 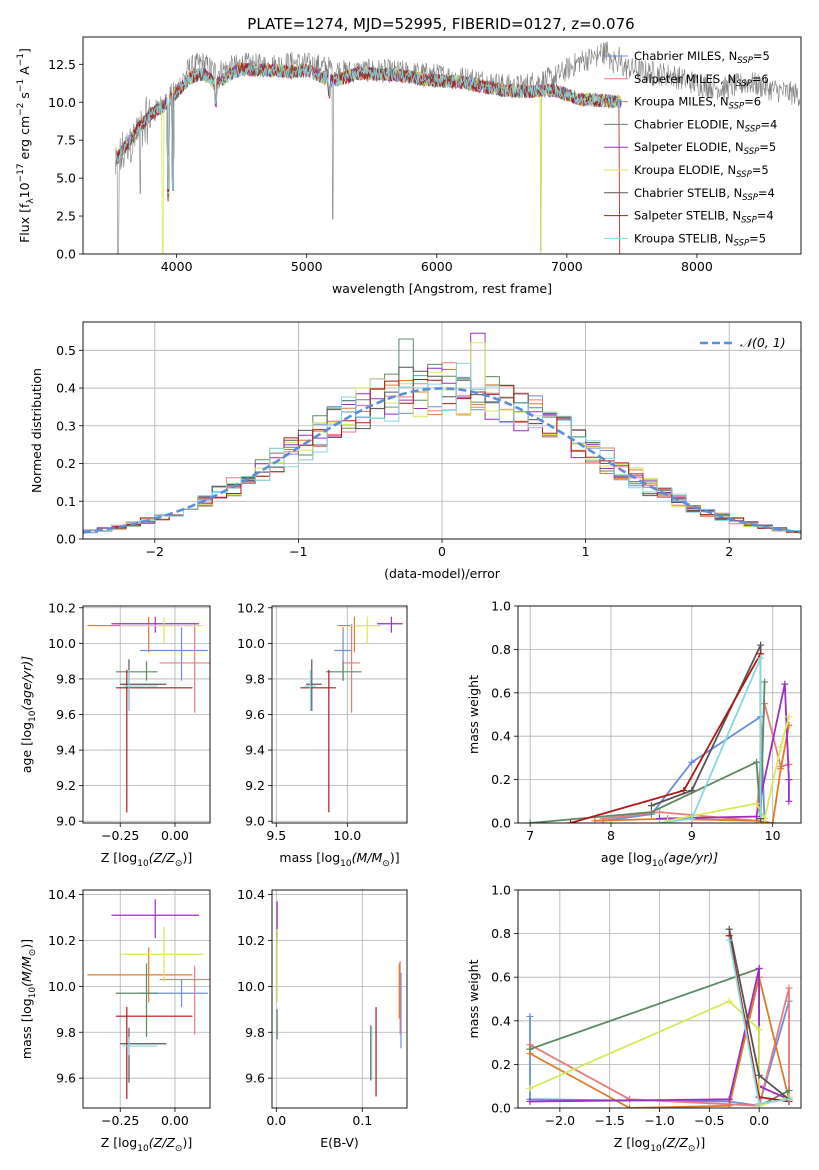 What do you see at coordinates (66, 785) in the screenshot?
I see `y-tick-label: 9.2` at bounding box center [66, 785].